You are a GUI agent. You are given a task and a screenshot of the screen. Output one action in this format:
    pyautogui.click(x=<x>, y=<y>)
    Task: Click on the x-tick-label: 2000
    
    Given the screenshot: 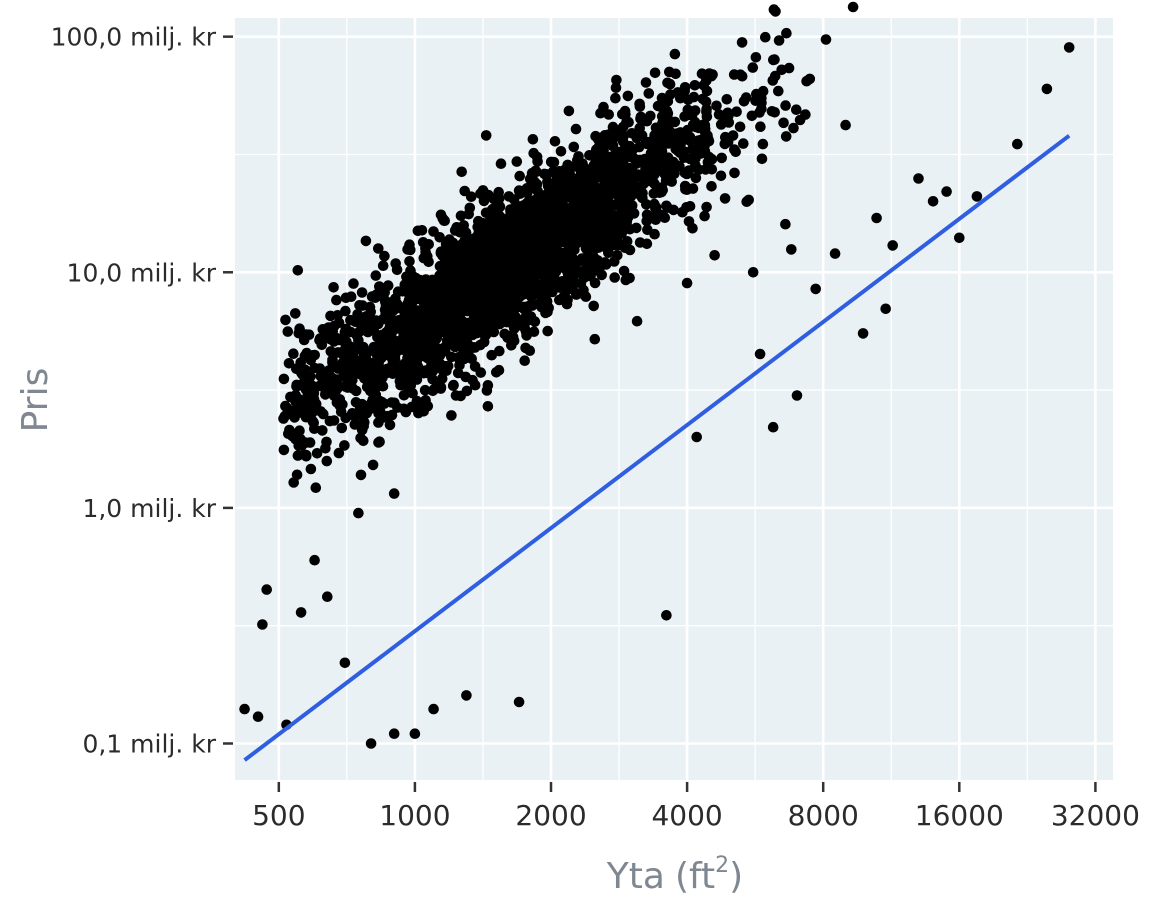 What is the action you would take?
    pyautogui.click(x=550, y=815)
    